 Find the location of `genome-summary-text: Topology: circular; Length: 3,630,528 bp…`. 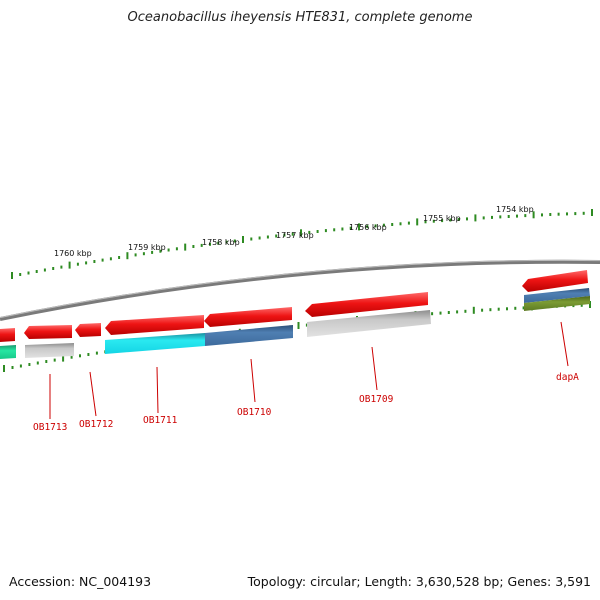

genome-summary-text: Topology: circular; Length: 3,630,528 bp… is located at coordinates (419, 581).